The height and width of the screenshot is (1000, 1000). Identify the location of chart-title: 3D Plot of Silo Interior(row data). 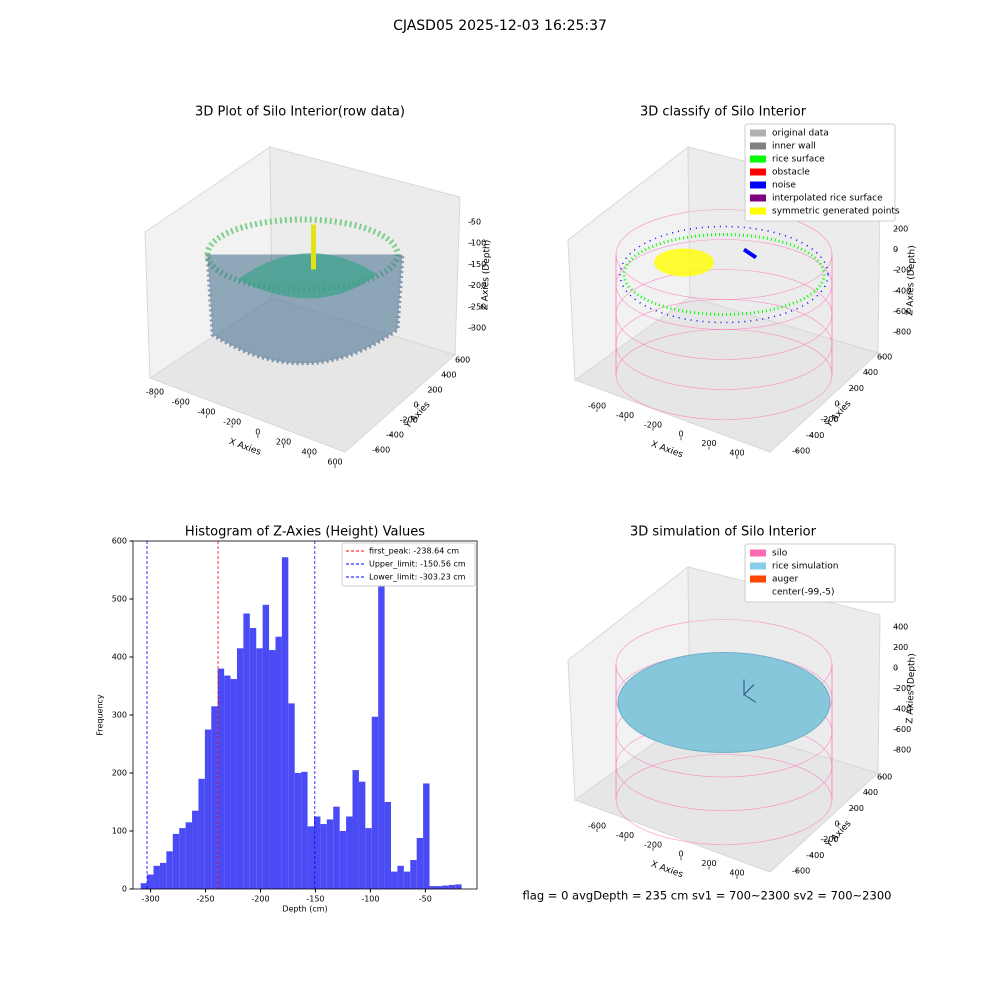
(300, 112).